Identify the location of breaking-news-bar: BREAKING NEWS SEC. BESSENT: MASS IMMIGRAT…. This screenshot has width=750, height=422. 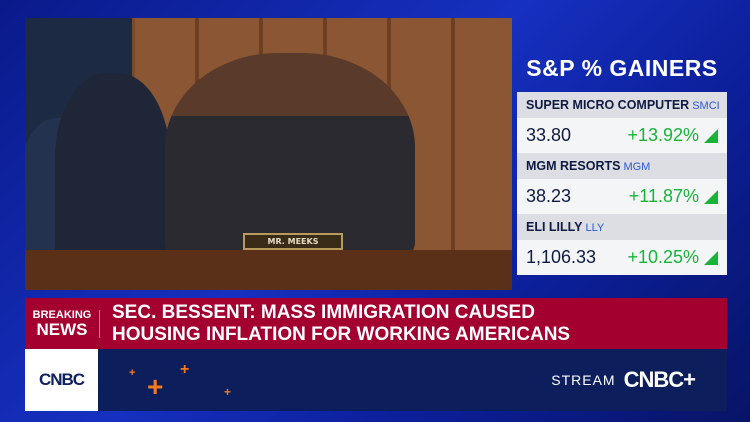
(376, 323).